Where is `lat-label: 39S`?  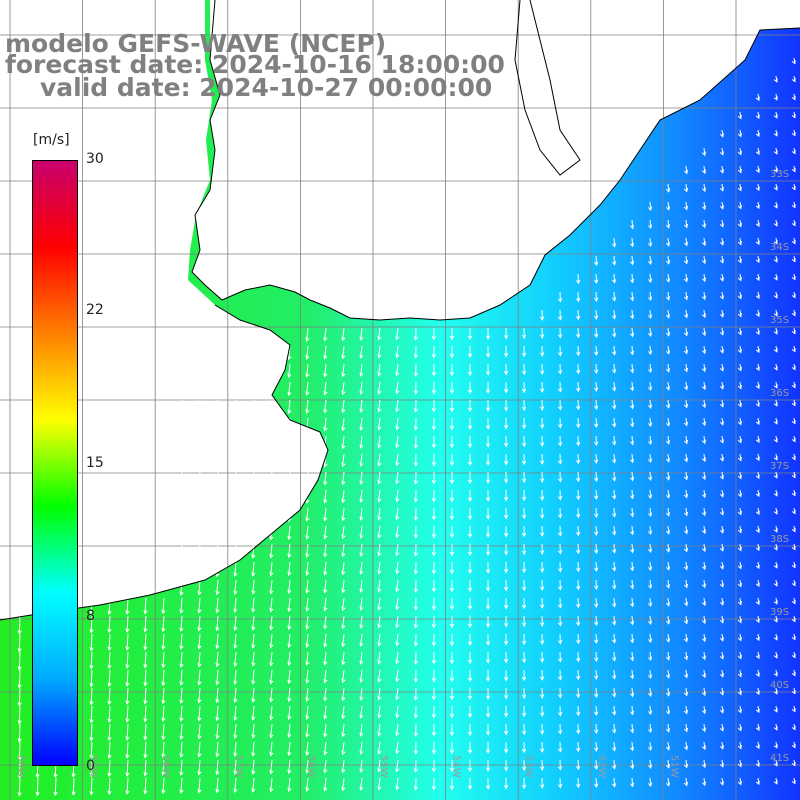
lat-label: 39S is located at coordinates (779, 612).